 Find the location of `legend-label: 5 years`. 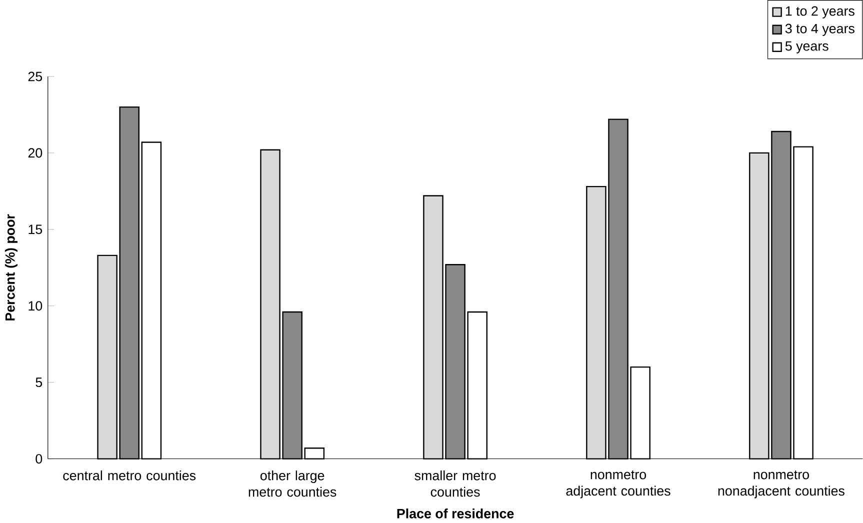

legend-label: 5 years is located at coordinates (806, 47).